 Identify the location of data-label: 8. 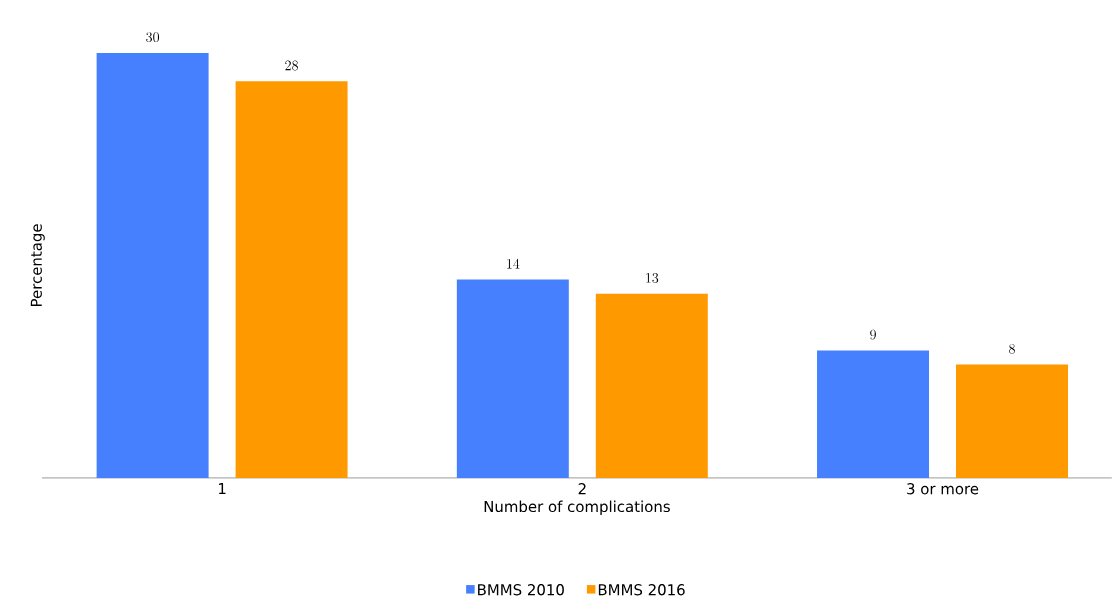
(1012, 348).